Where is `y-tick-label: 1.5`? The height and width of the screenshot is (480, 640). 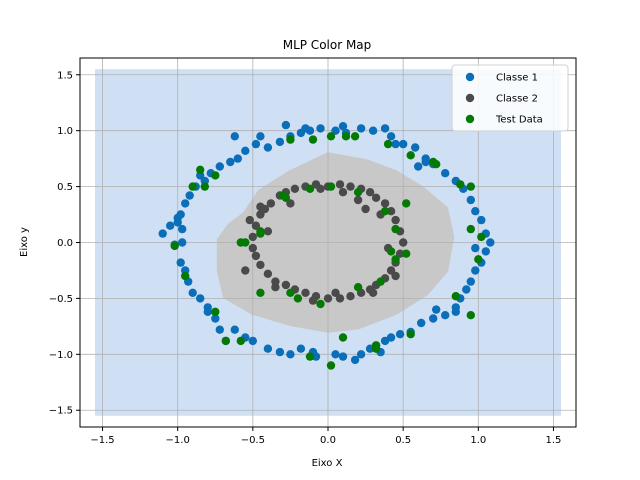
y-tick-label: 1.5 is located at coordinates (65, 75).